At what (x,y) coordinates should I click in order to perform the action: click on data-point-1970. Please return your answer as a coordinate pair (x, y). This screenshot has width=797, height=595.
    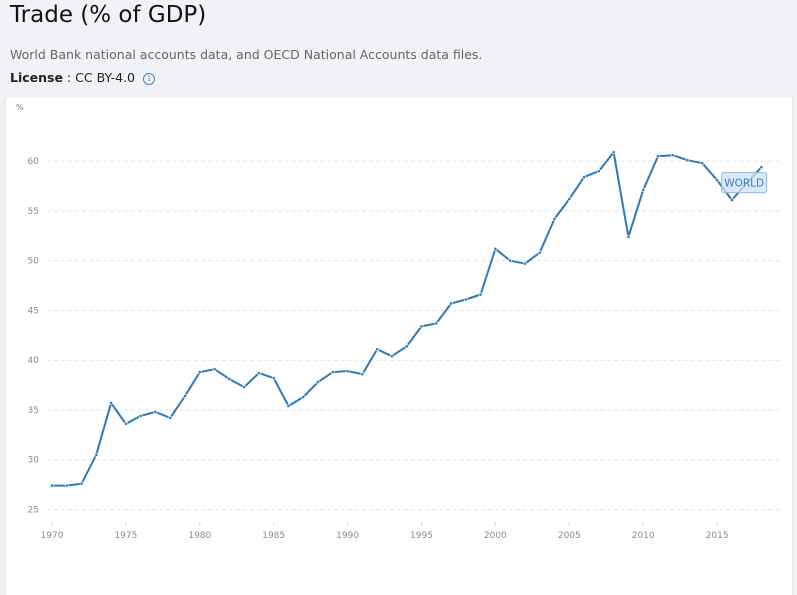
    Looking at the image, I should click on (52, 485).